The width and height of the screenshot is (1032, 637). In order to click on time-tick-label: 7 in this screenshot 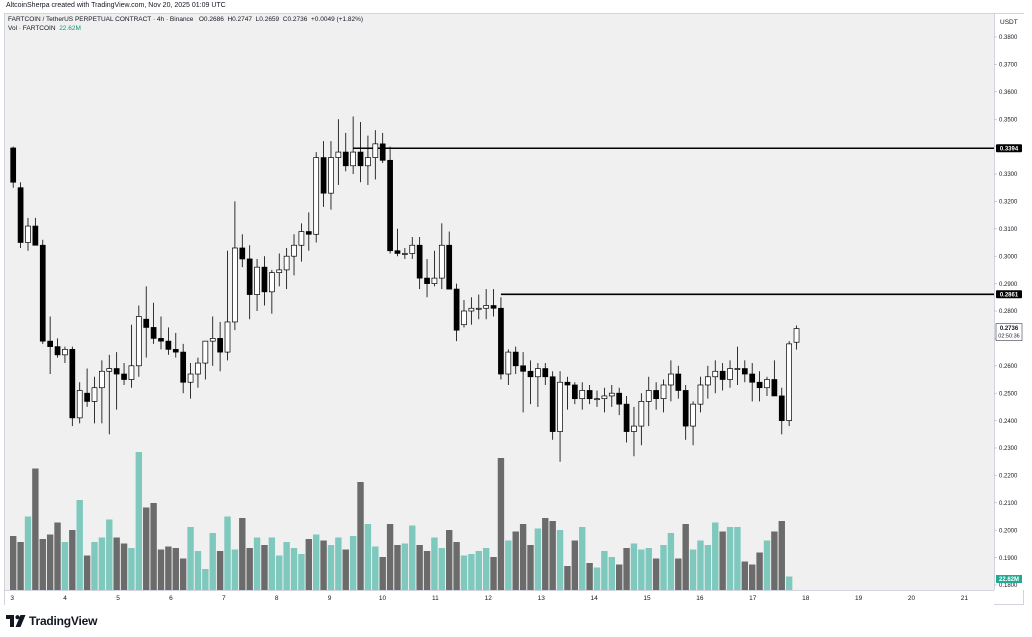, I will do `click(224, 598)`.